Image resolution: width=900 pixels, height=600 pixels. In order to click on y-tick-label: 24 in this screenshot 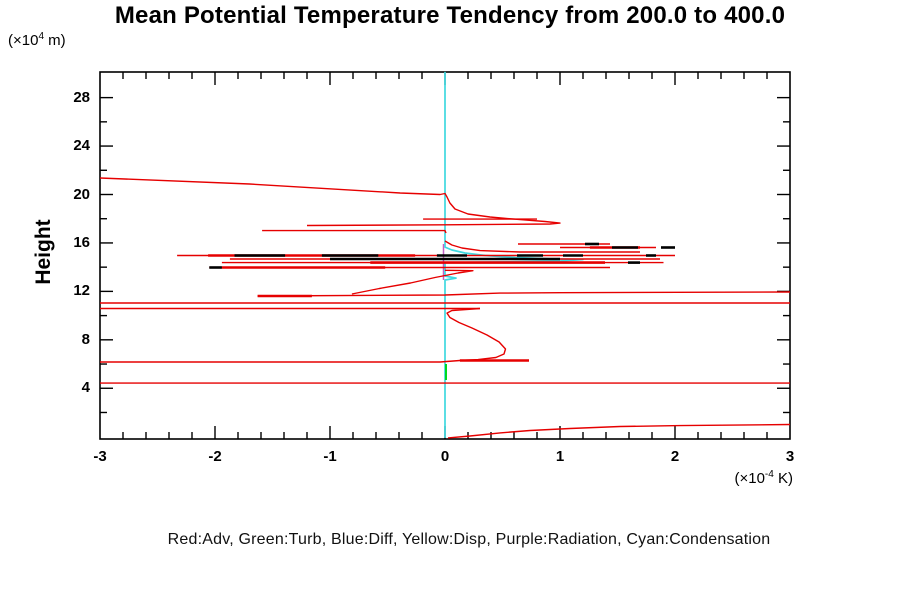, I will do `click(81, 146)`.